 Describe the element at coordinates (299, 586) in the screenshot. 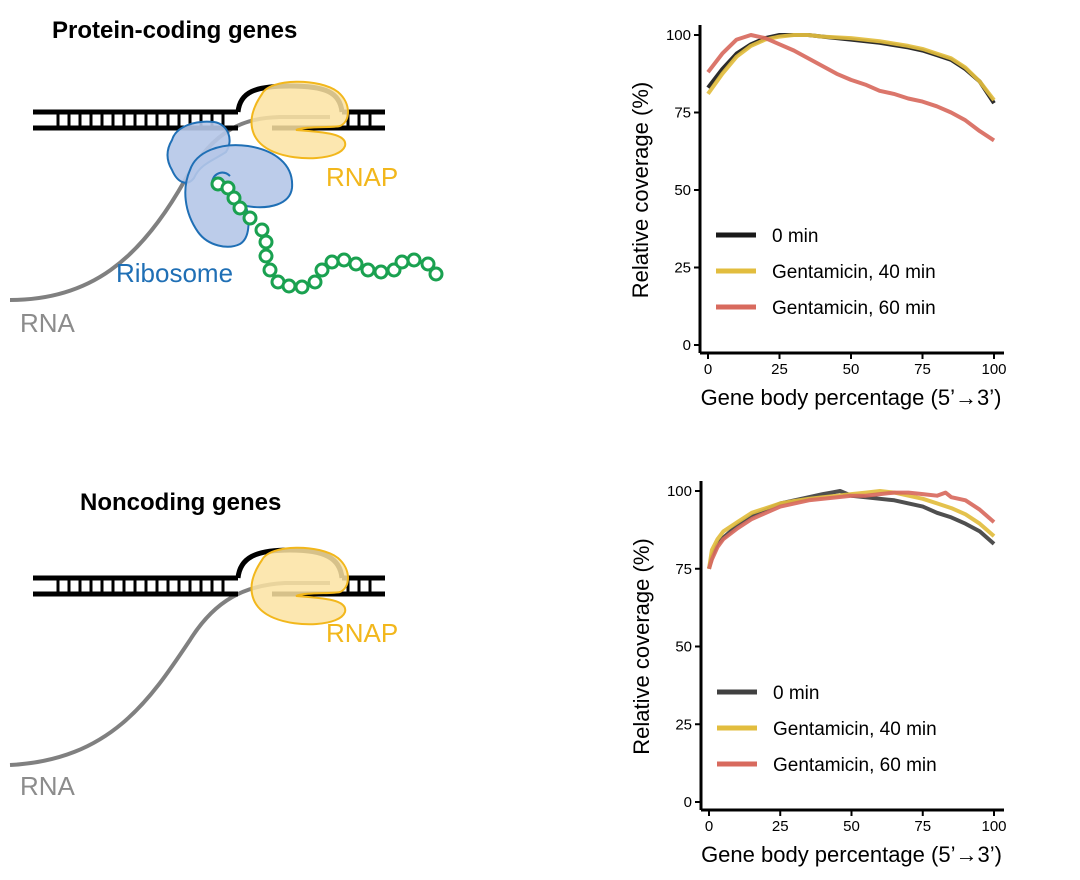

I see `rnap-complex-bottom` at that location.